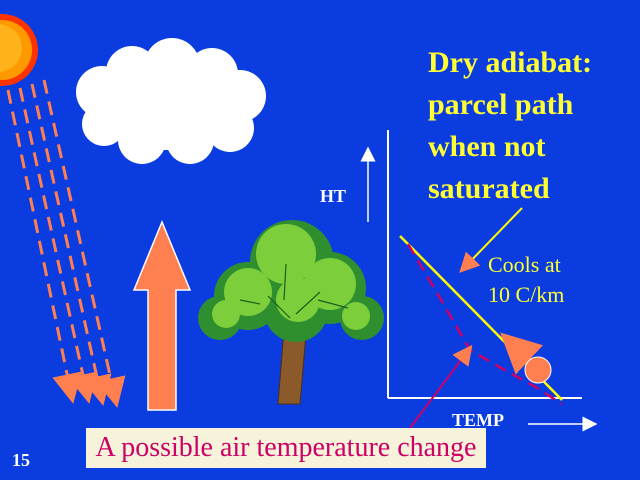  I want to click on caption-pointer-arrow, so click(441, 386).